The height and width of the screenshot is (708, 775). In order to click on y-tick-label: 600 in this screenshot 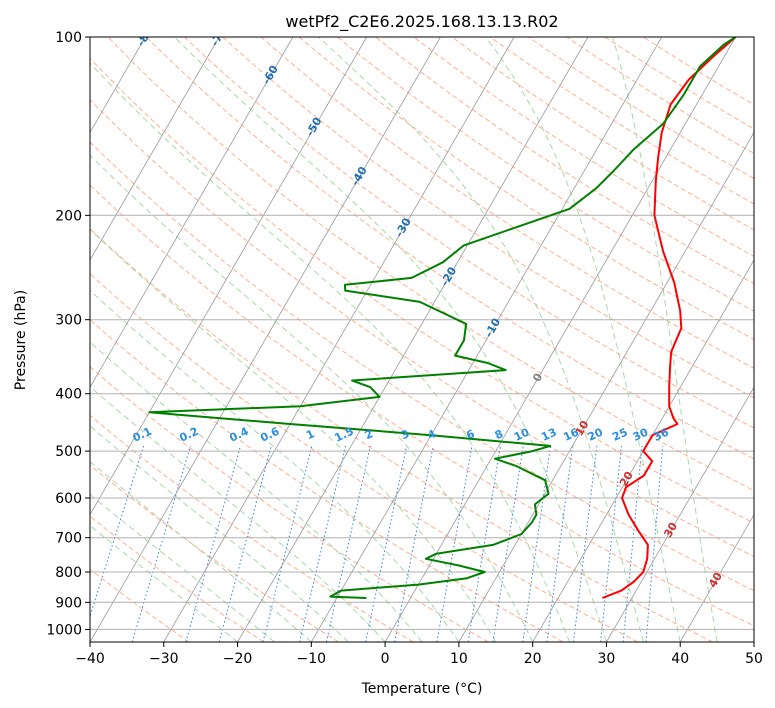, I will do `click(68, 499)`.